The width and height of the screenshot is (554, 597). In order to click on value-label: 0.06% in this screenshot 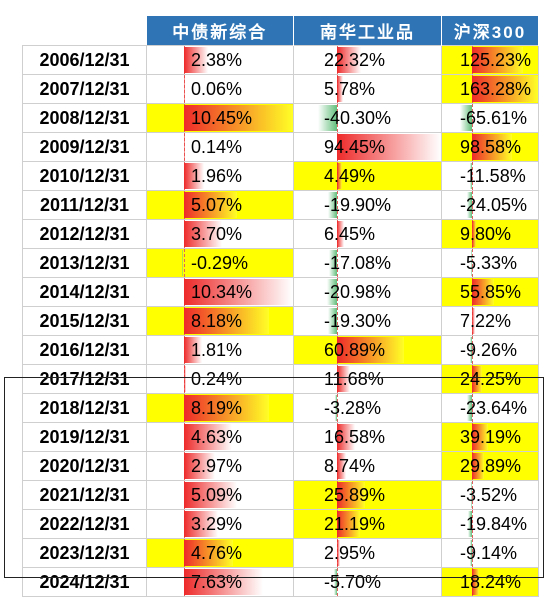, I will do `click(217, 89)`.